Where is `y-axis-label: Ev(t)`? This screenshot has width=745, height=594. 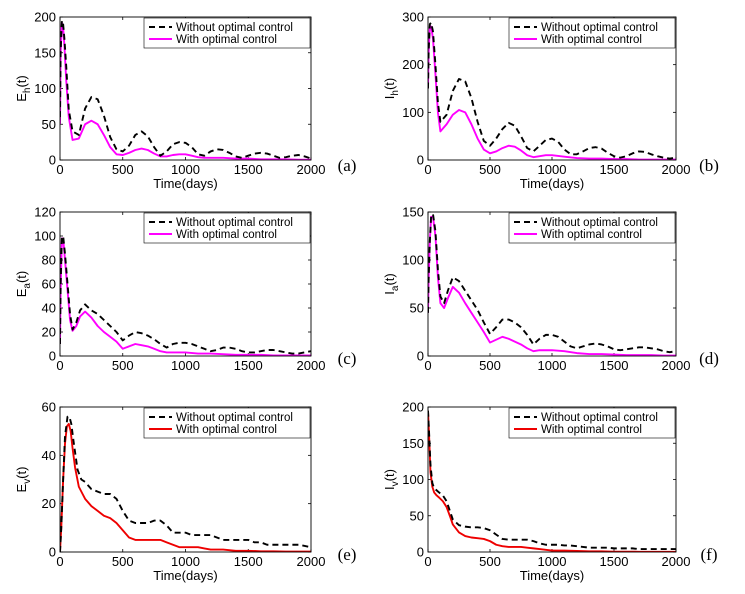 y-axis-label: Ev(t) is located at coordinates (23, 480).